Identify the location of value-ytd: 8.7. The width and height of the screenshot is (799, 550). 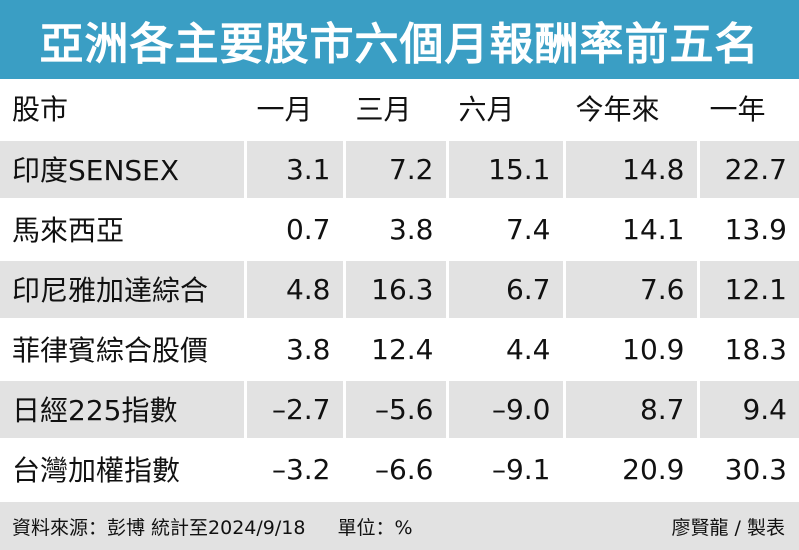
(632, 410).